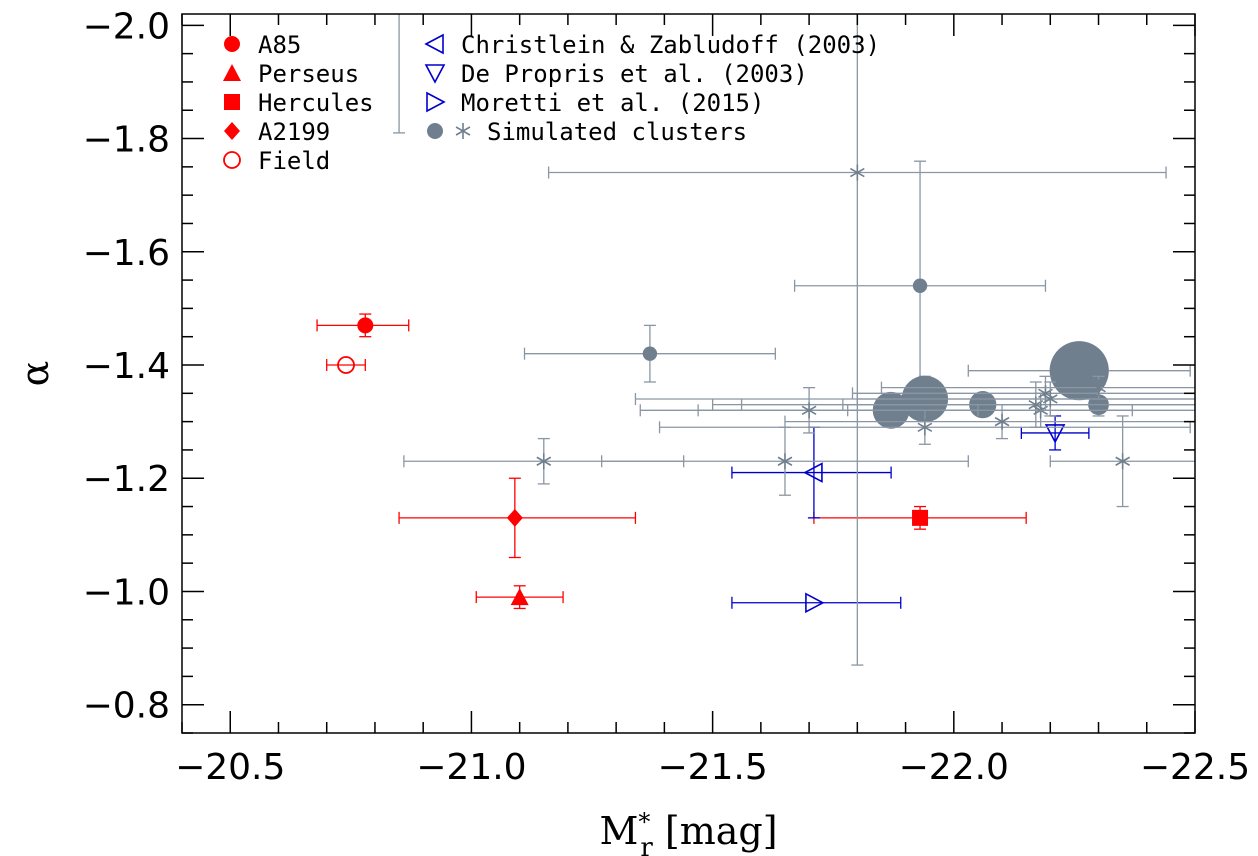  Describe the element at coordinates (126, 479) in the screenshot. I see `y-tick-label: −1.2` at that location.